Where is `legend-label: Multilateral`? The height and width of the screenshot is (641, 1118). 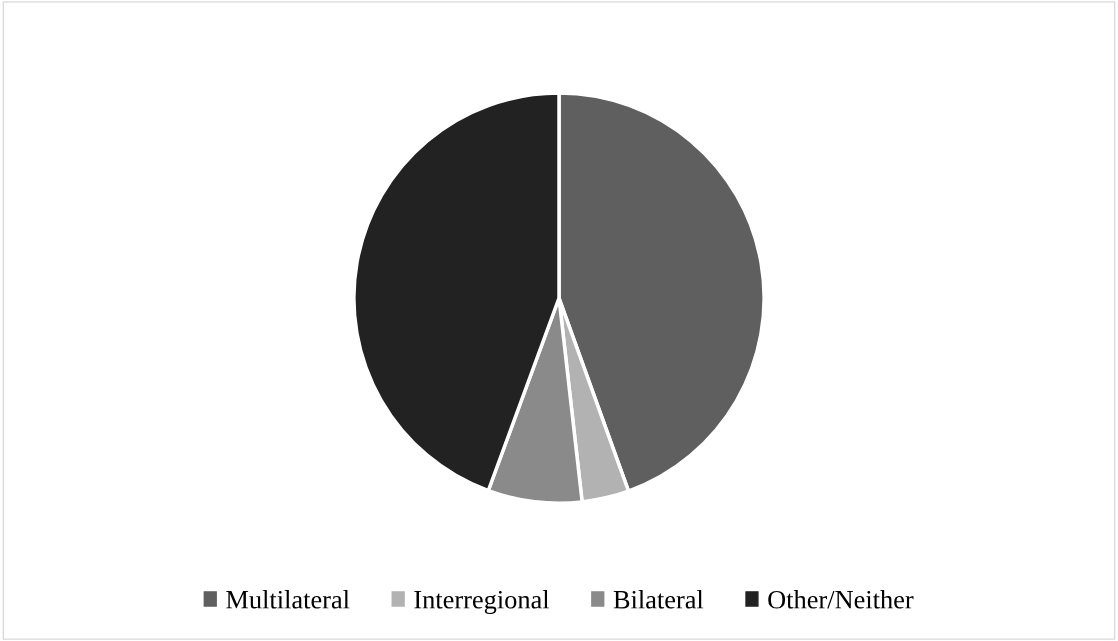 legend-label: Multilateral is located at coordinates (288, 599).